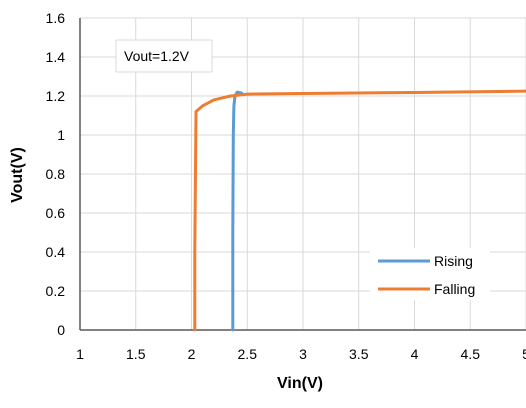  Describe the element at coordinates (430, 274) in the screenshot. I see `legend: Rising Falling` at that location.